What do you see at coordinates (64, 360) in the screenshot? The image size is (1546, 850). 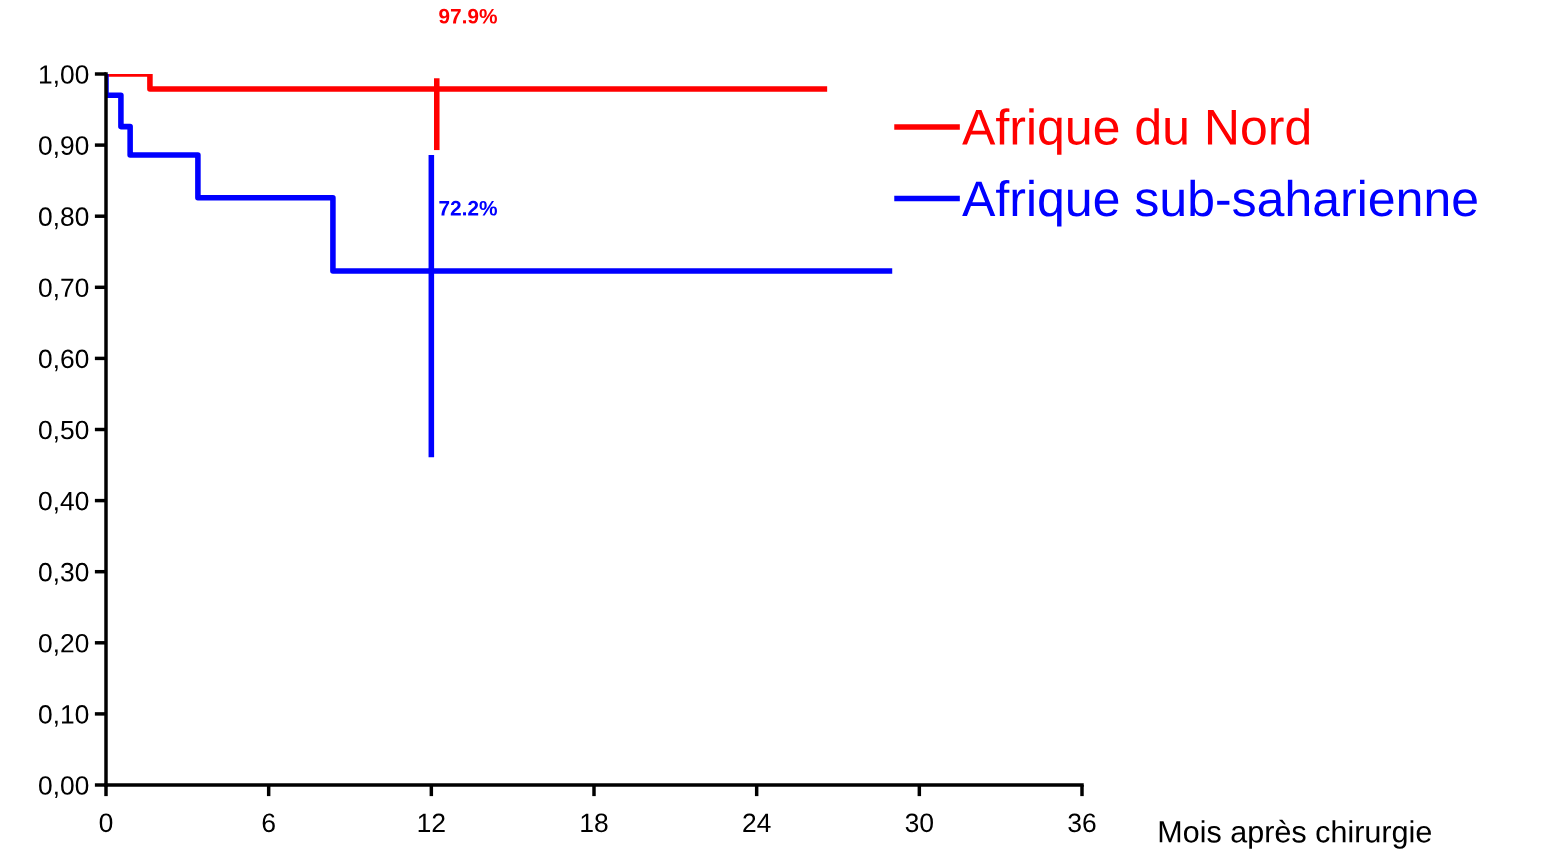 I see `y-tick-label: 0,60` at bounding box center [64, 360].